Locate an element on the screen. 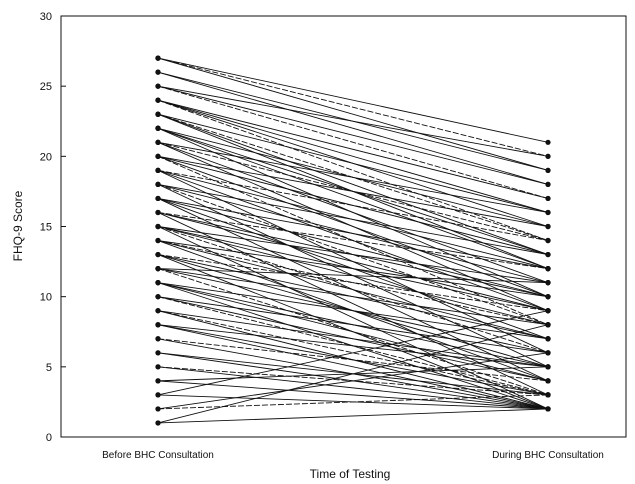 The height and width of the screenshot is (484, 635). y-tick-label: 30 is located at coordinates (46, 17).